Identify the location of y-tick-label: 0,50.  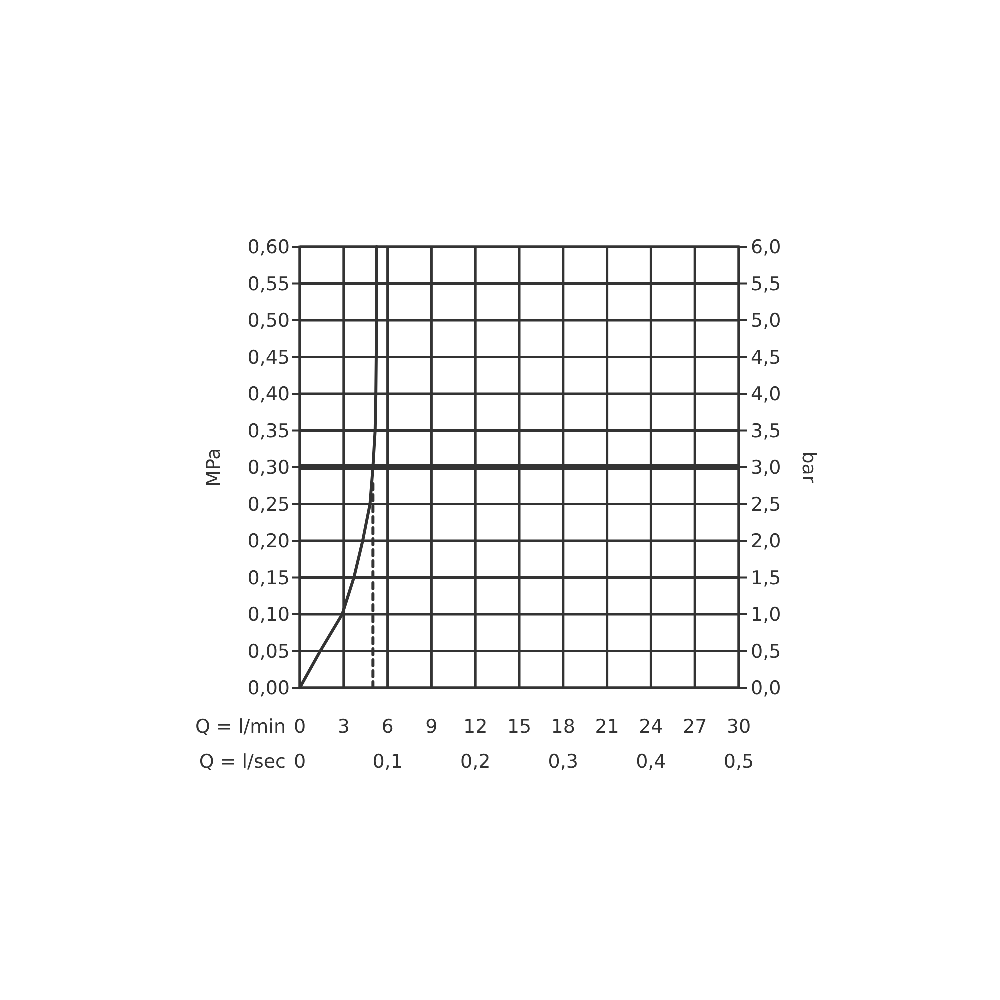
(269, 321).